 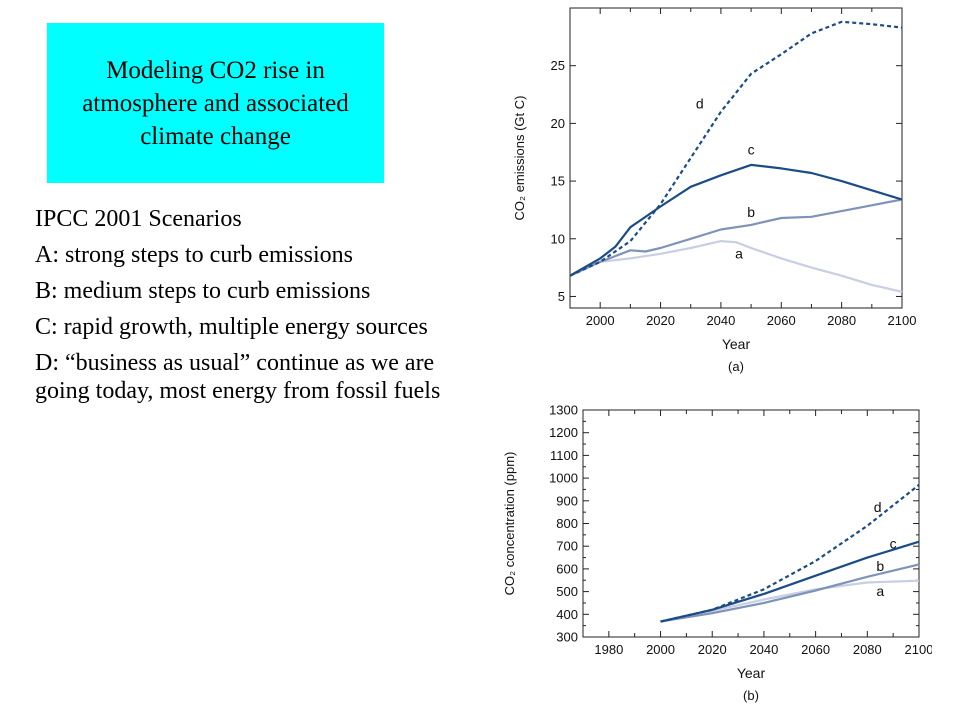 I want to click on x-tick-label: 1980, so click(x=608, y=649).